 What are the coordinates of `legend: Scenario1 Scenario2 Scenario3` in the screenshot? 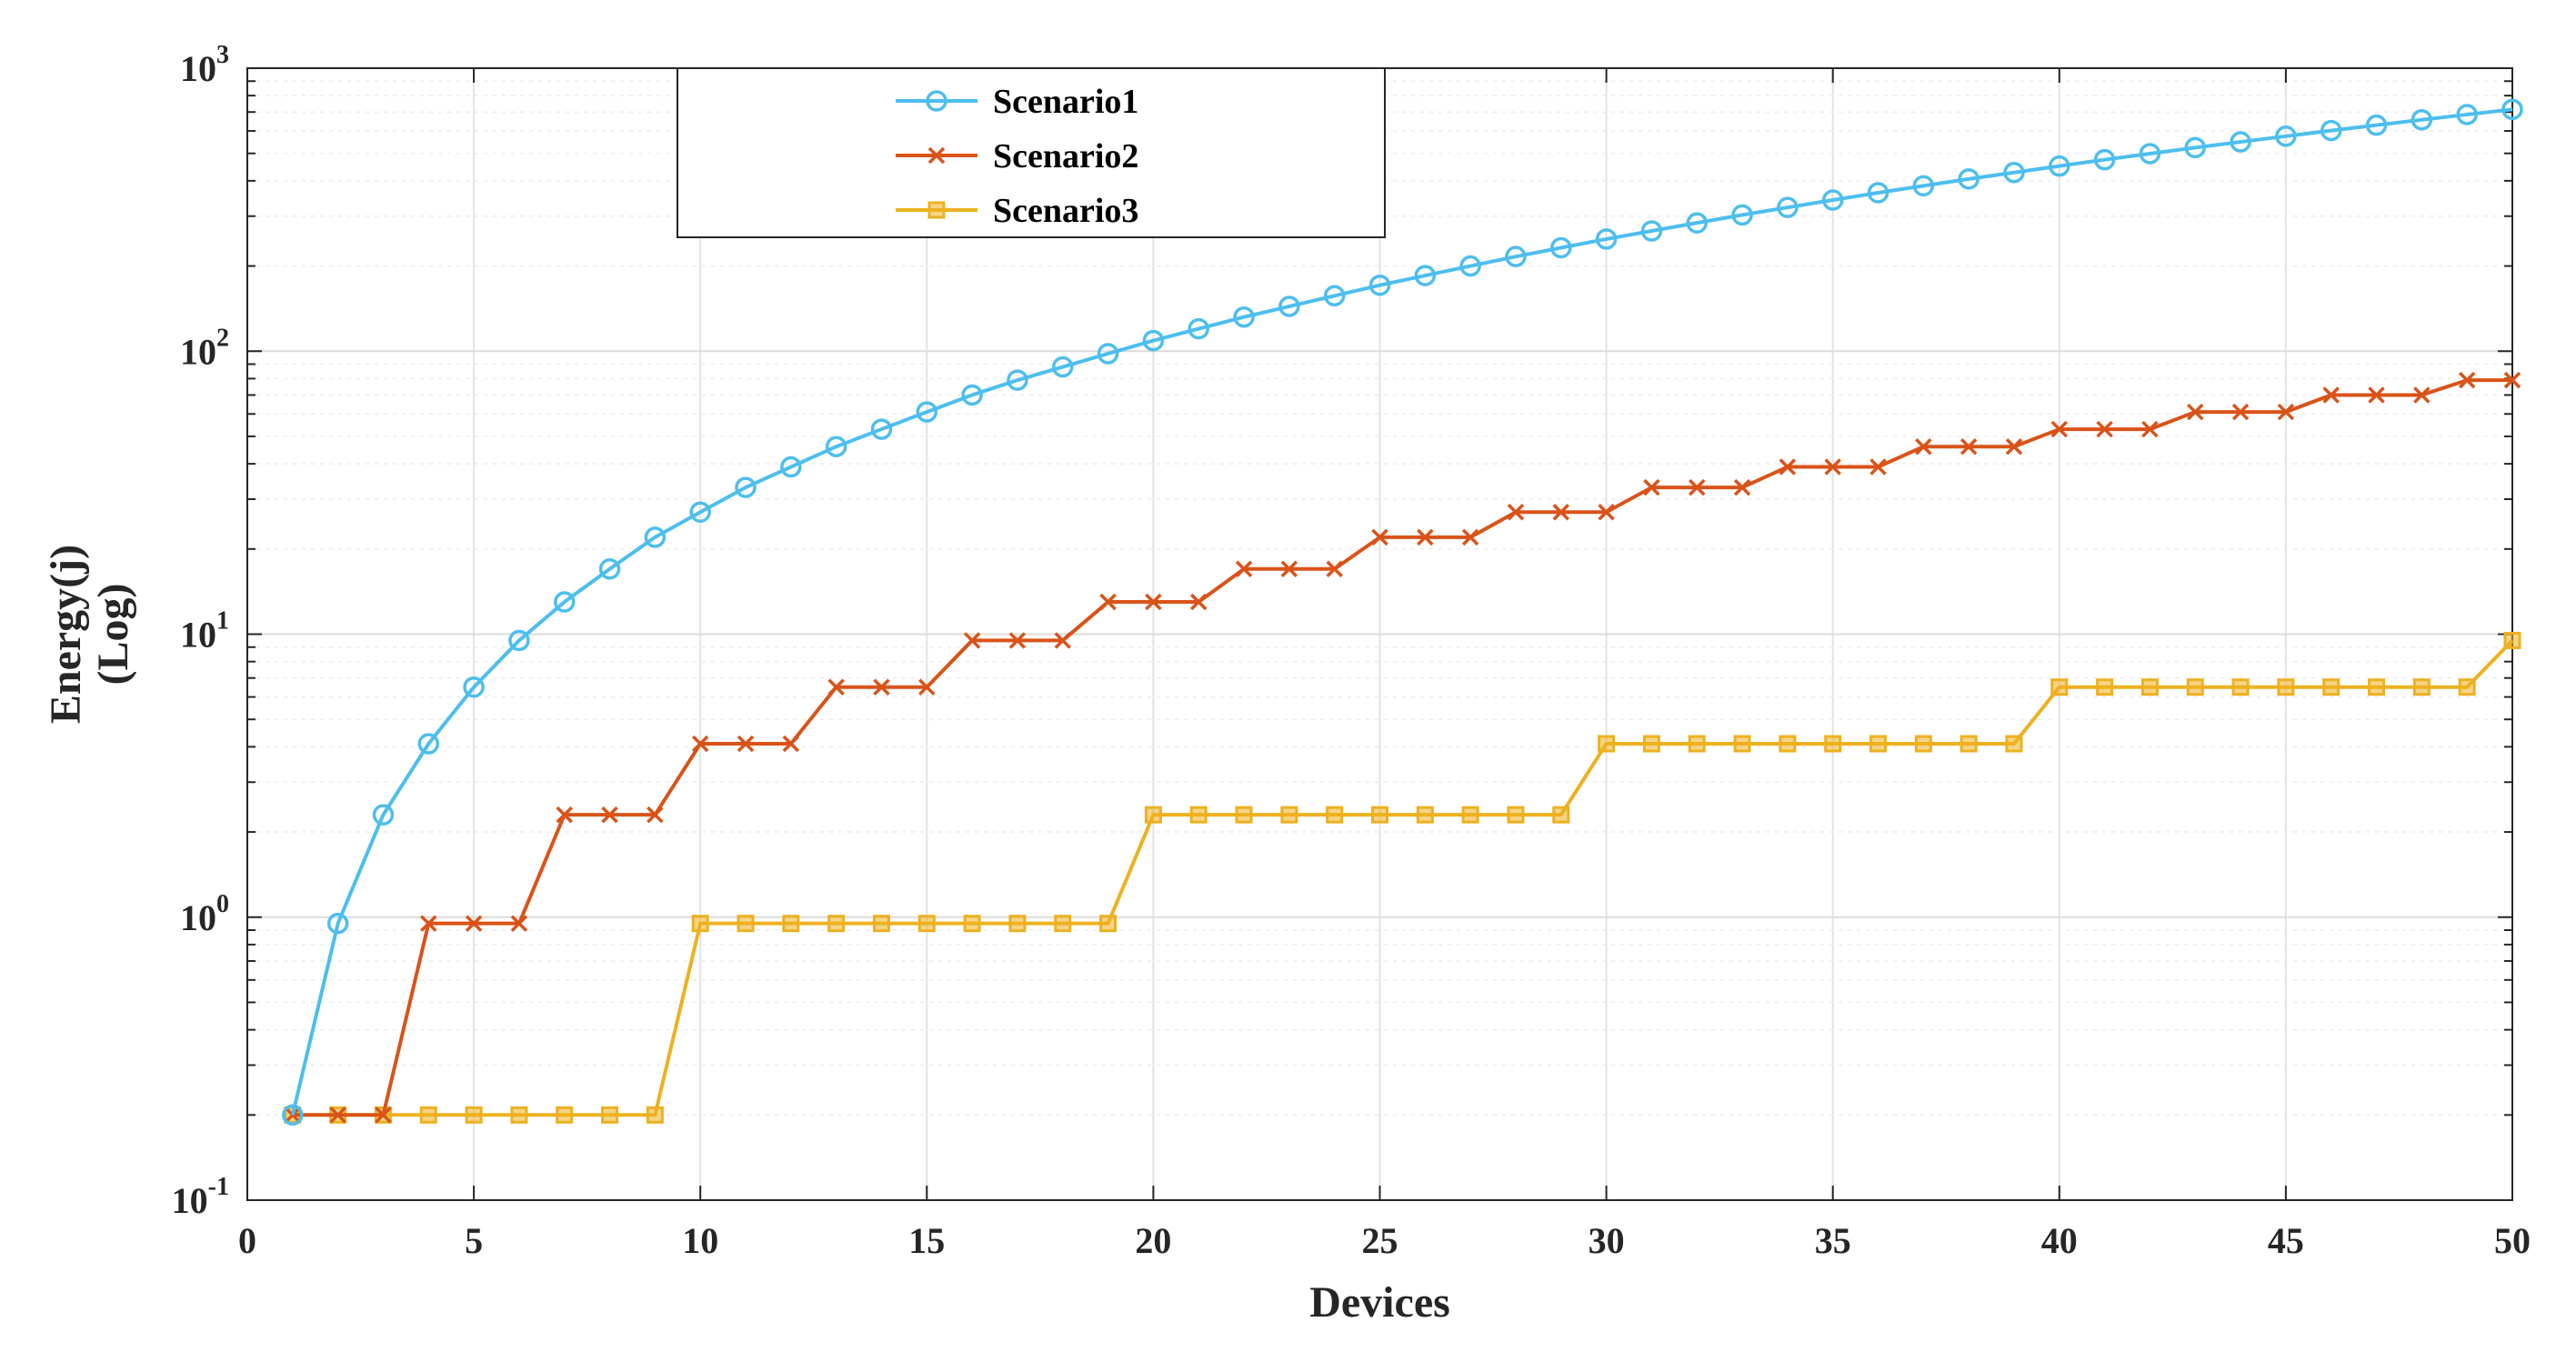 It's located at (1031, 152).